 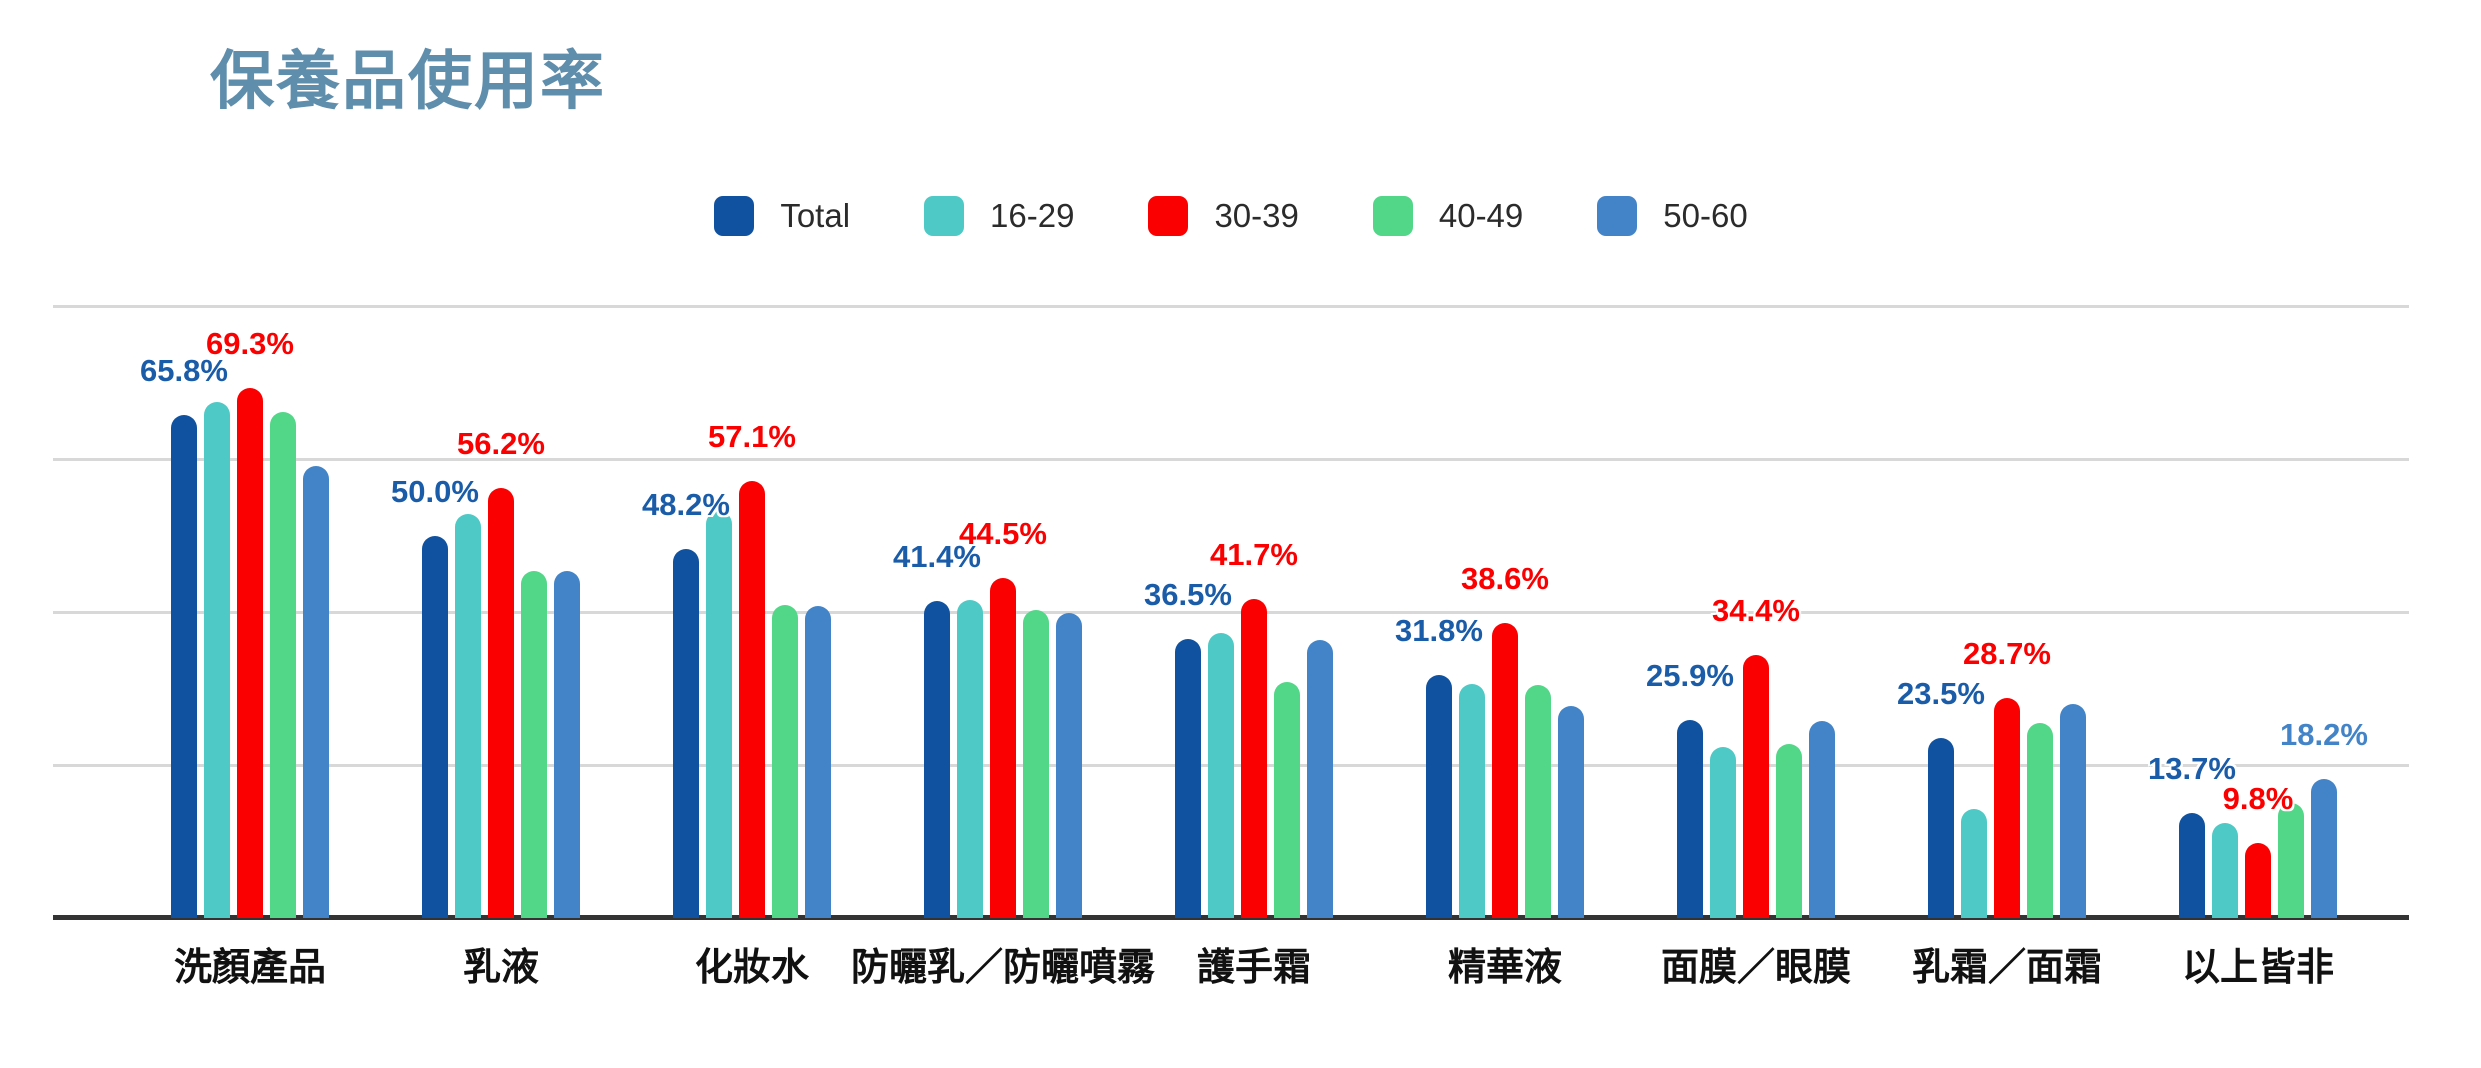 What do you see at coordinates (752, 437) in the screenshot?
I see `value-label-30-39-化妝水: 57.1%` at bounding box center [752, 437].